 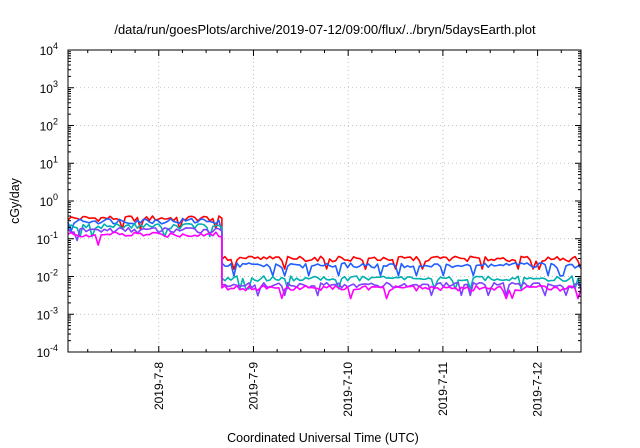 What do you see at coordinates (323, 438) in the screenshot?
I see `x-axis-label: Coordinated Universal Time (UTC)` at bounding box center [323, 438].